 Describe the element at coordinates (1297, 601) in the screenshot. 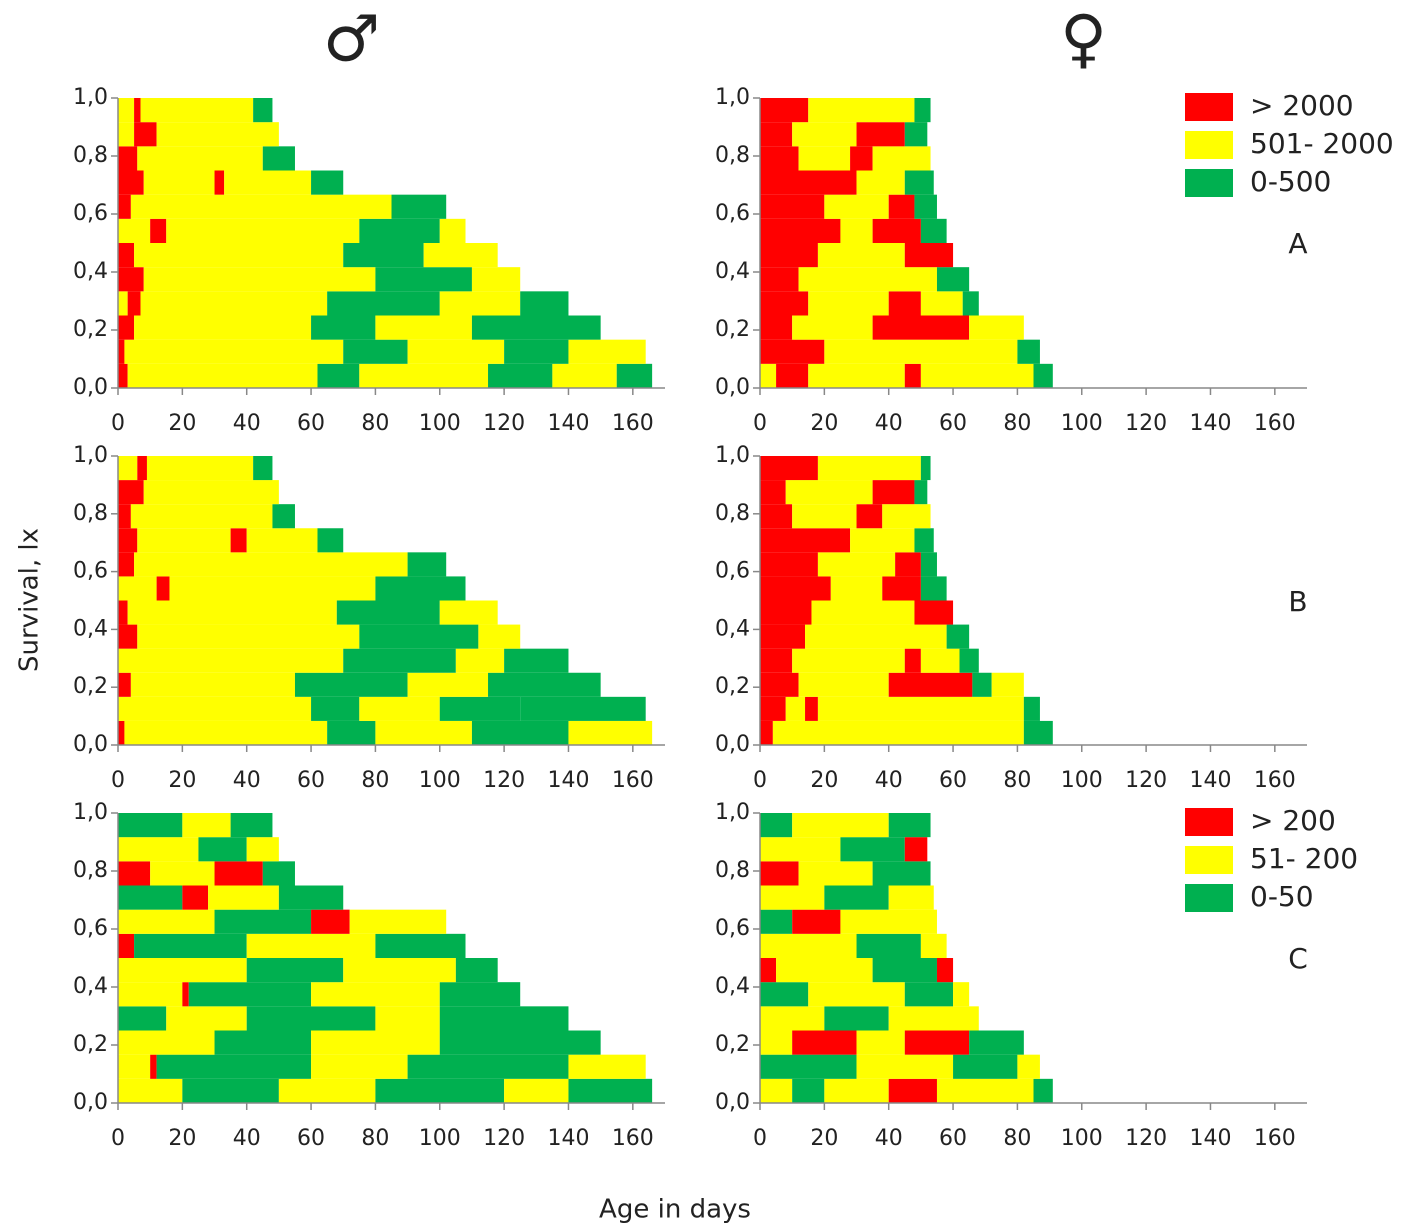

I see `panel-label: B` at that location.